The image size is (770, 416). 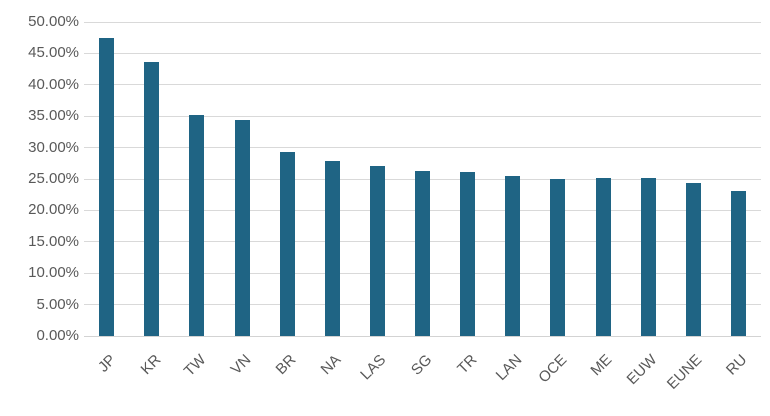 What do you see at coordinates (648, 257) in the screenshot?
I see `bar-EUW` at bounding box center [648, 257].